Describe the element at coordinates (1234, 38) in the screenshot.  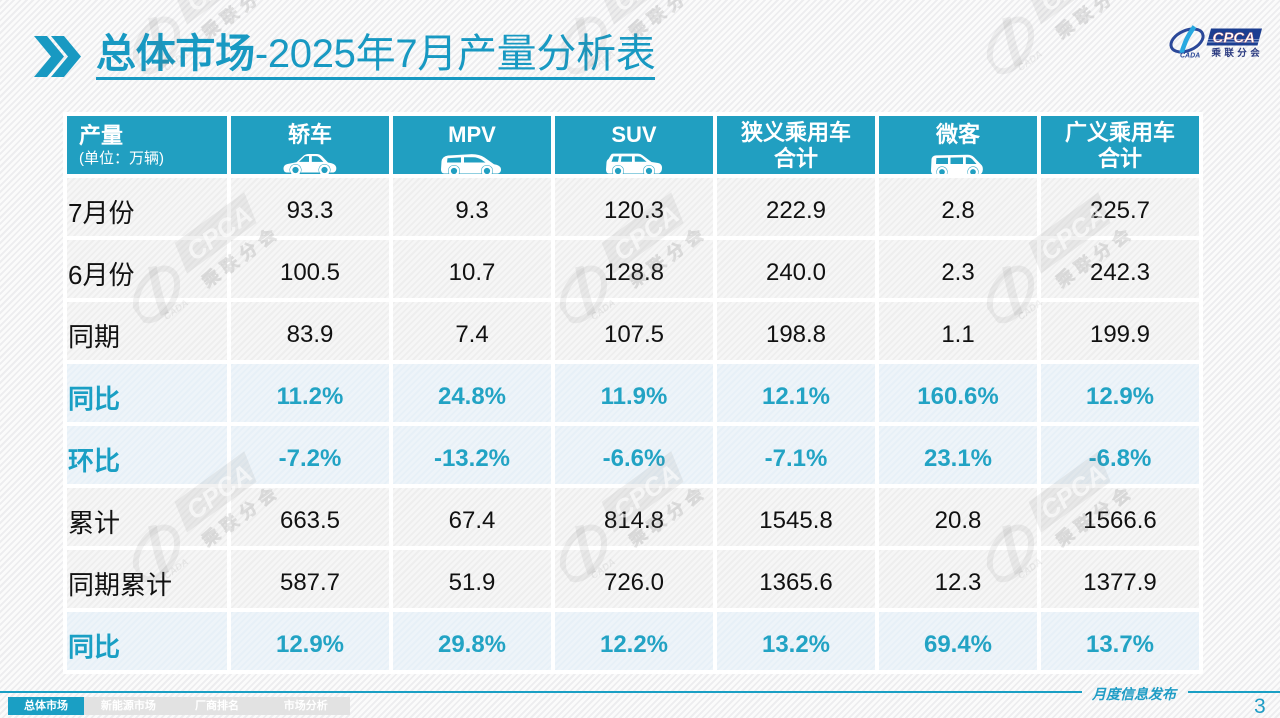
I see `svg-text: CPCA` at that location.